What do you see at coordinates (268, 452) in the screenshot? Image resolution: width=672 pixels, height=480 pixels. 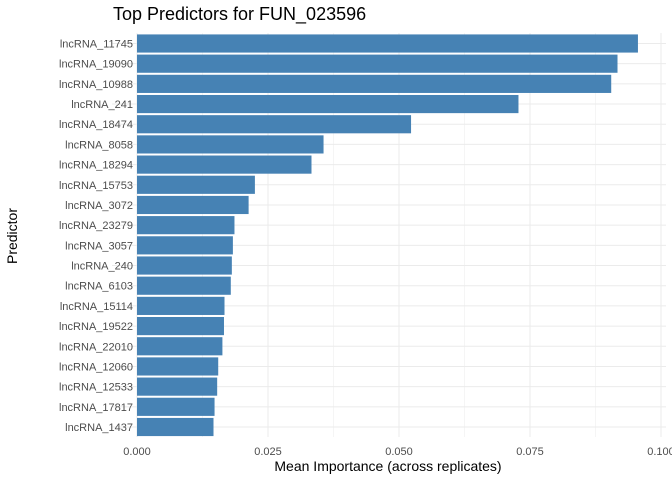 I see `x-tick-label: 0.025` at bounding box center [268, 452].